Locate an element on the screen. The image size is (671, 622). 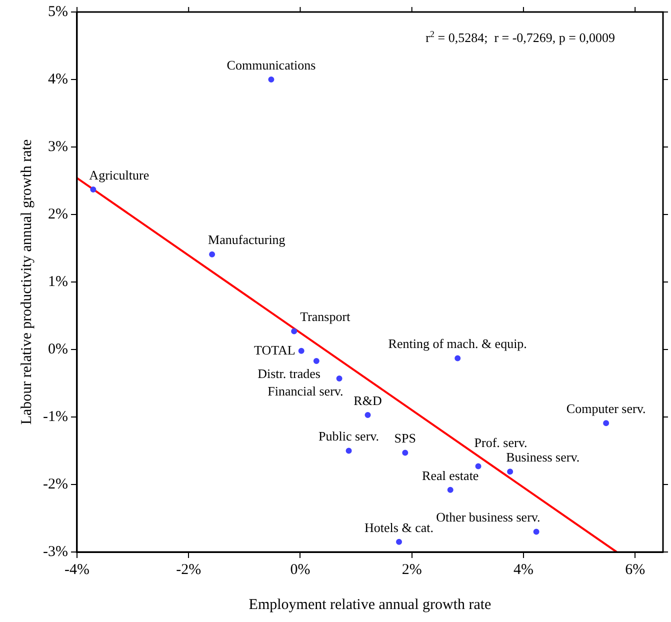
annotation: Business serv. is located at coordinates (543, 457).